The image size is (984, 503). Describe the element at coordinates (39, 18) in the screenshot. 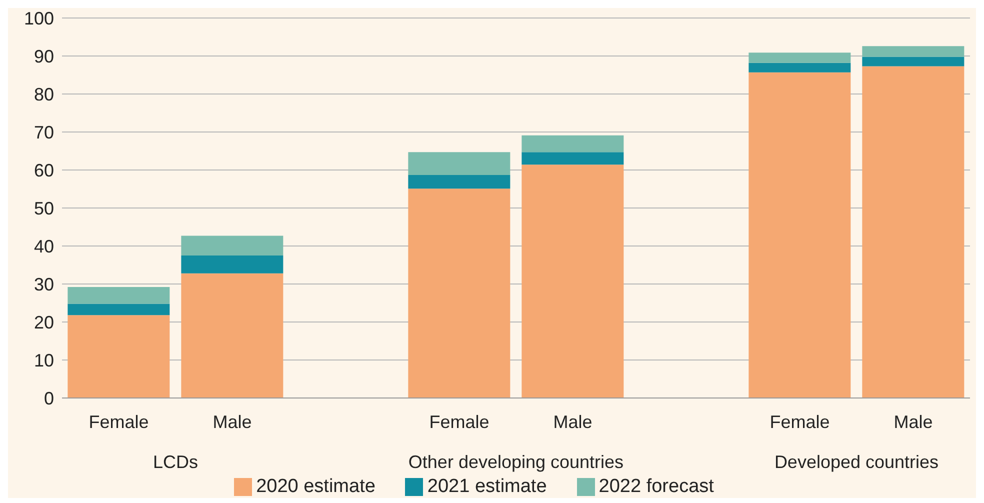

I see `y-tick-label: 100` at that location.